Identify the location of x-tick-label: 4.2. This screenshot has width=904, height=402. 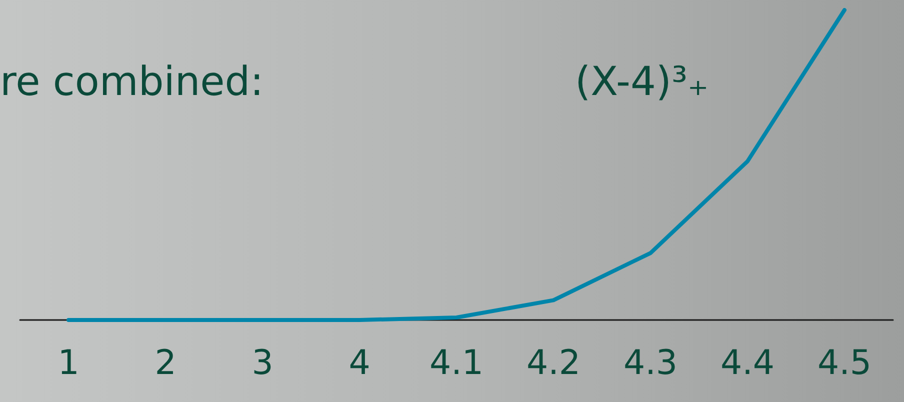
(553, 363).